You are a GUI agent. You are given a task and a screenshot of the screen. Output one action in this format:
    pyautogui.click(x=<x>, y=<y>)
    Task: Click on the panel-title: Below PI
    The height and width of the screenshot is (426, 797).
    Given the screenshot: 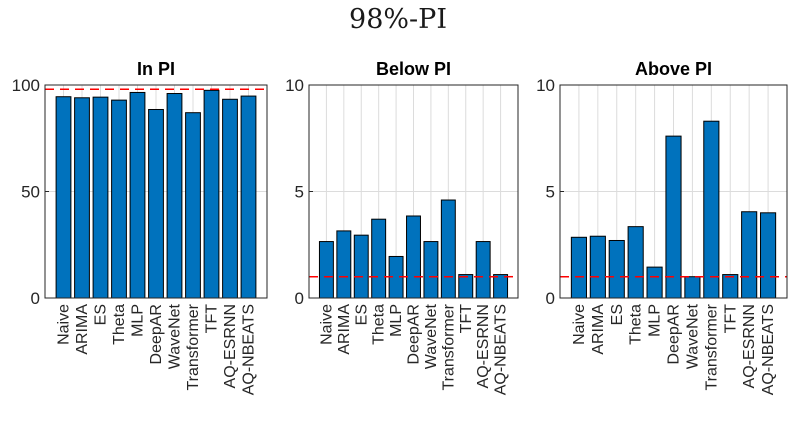 What is the action you would take?
    pyautogui.click(x=413, y=69)
    